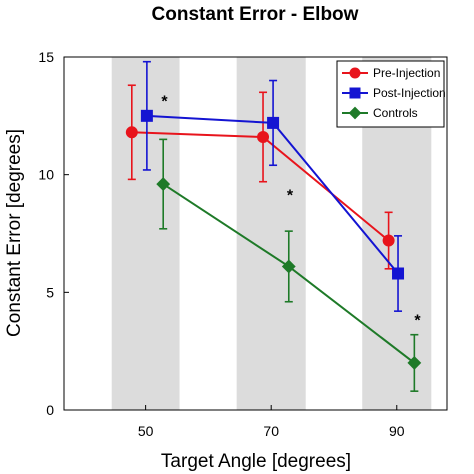  Describe the element at coordinates (50, 292) in the screenshot. I see `y-tick-label: 5` at that location.